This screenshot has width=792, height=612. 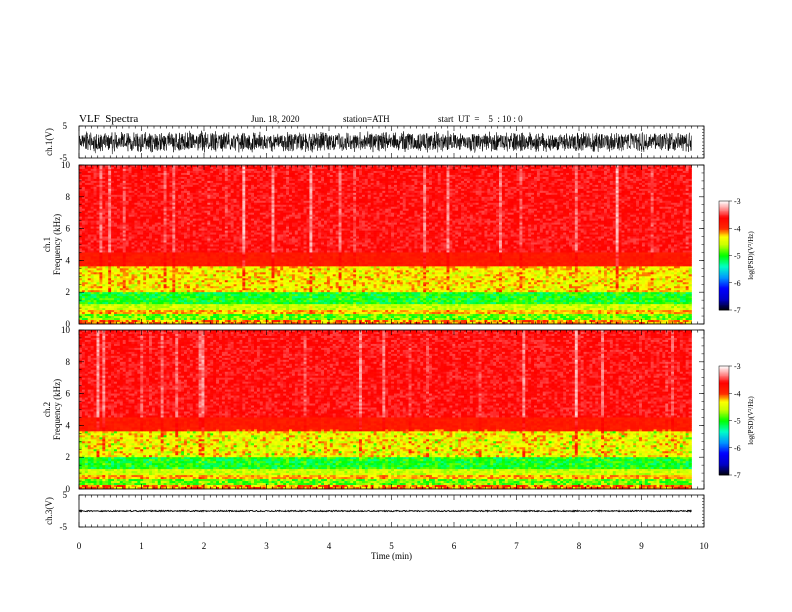 What do you see at coordinates (79, 546) in the screenshot?
I see `x-tick-label: 0` at bounding box center [79, 546].